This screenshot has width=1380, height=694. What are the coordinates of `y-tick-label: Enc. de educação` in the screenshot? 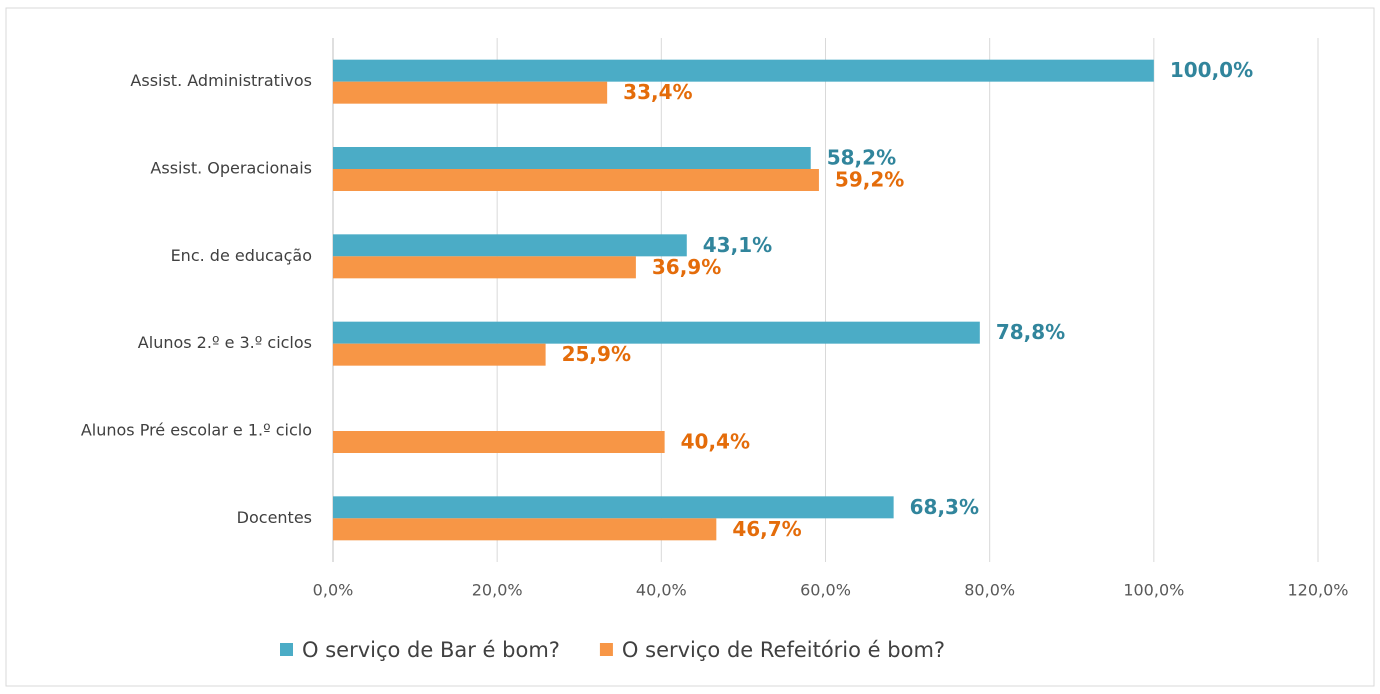 It's located at (241, 255).